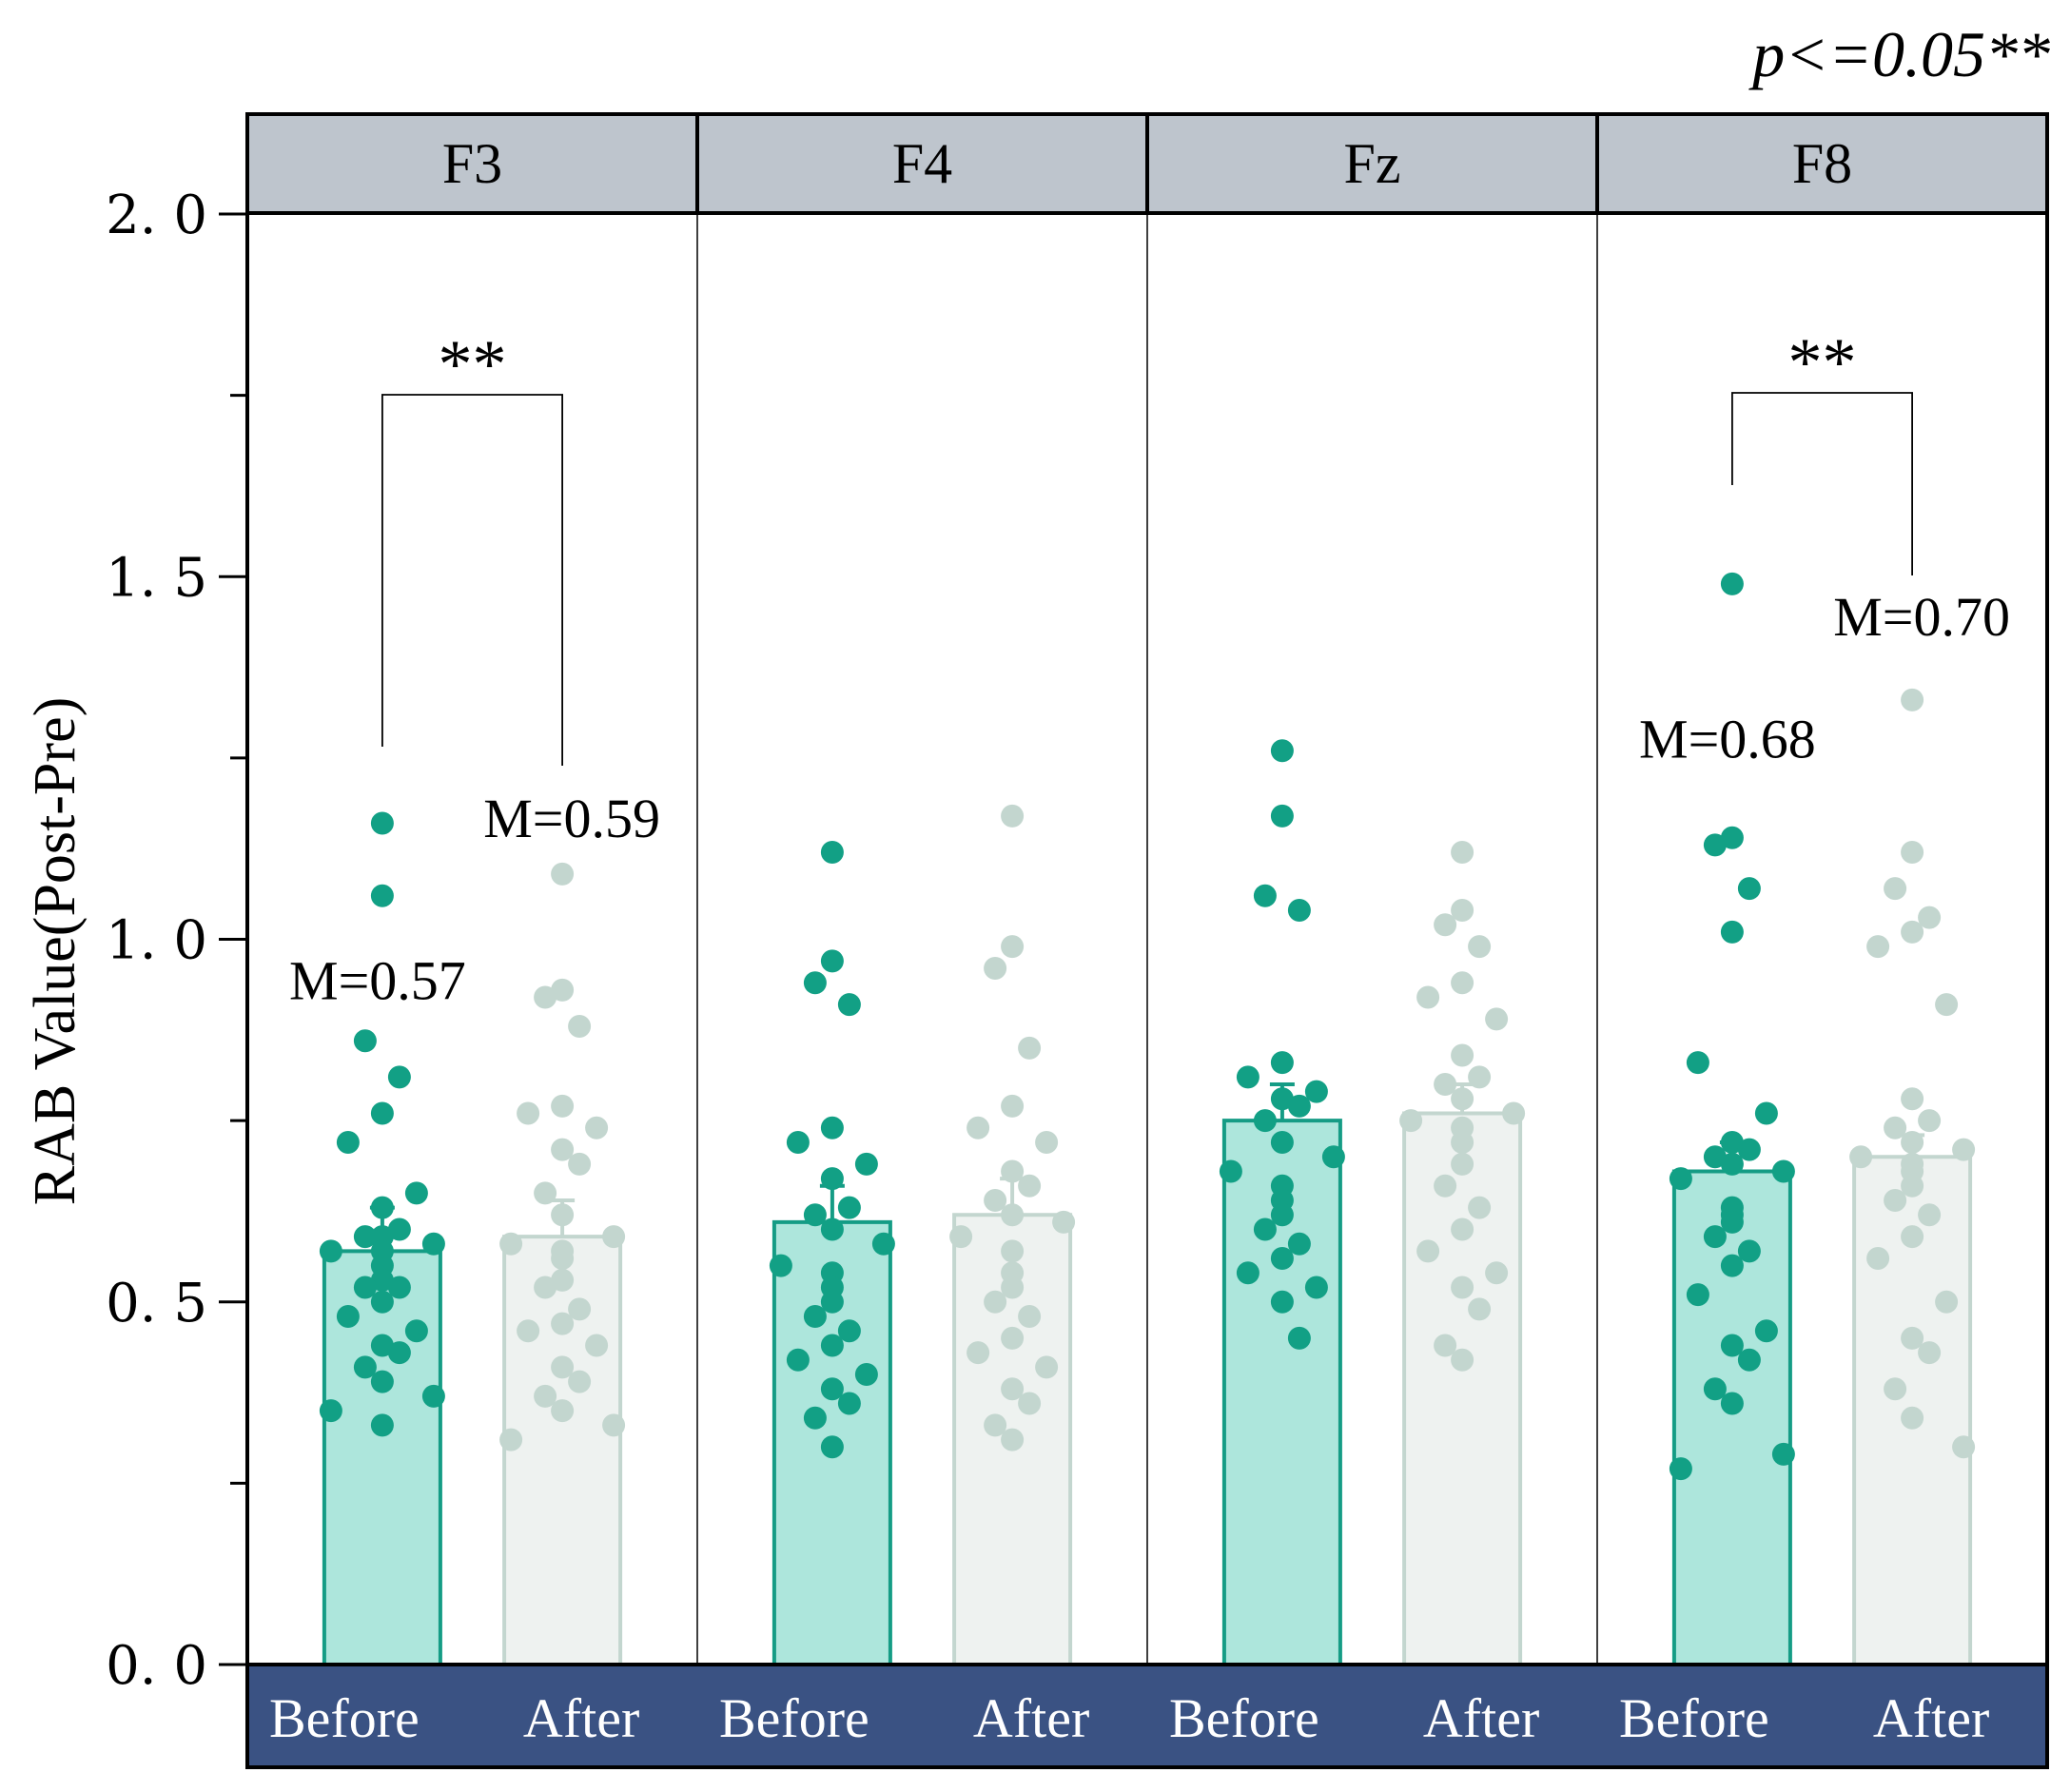 This screenshot has height=1792, width=2070. What do you see at coordinates (1822, 362) in the screenshot?
I see `significance-stars: **` at bounding box center [1822, 362].